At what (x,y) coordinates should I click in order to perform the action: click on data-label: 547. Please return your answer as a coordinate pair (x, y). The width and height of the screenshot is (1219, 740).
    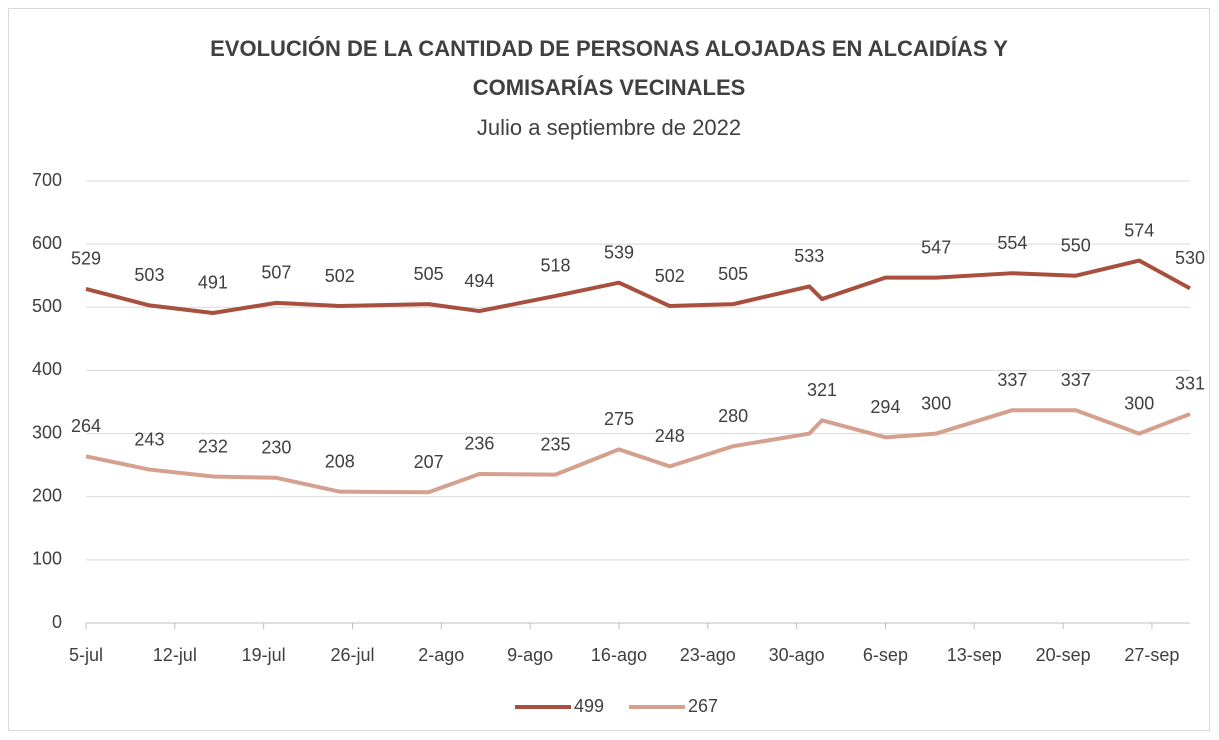
    Looking at the image, I should click on (936, 247).